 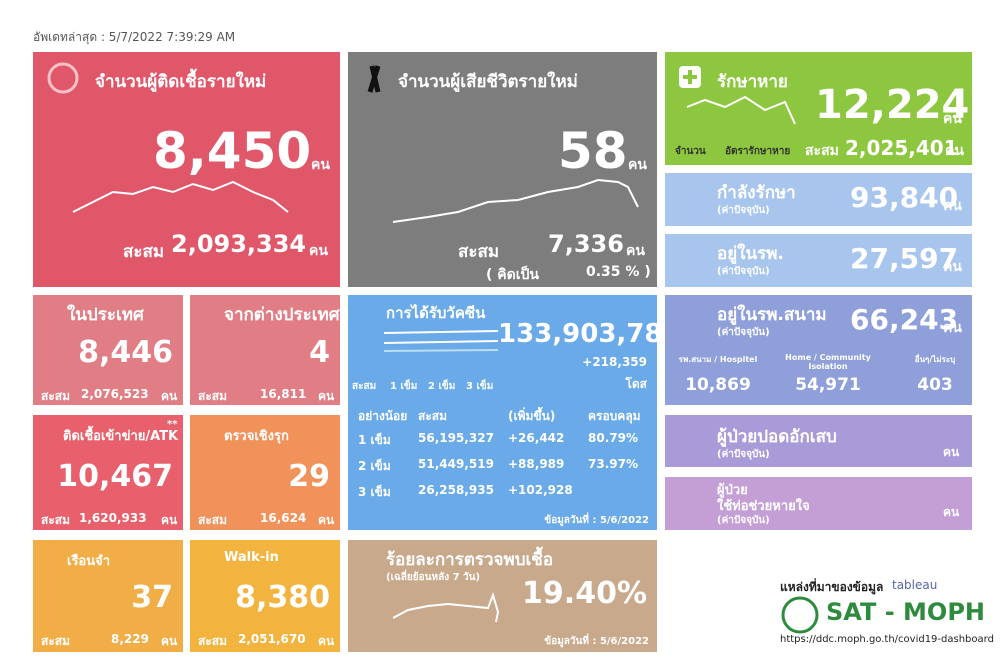 I want to click on source-url: https://ddc.moph.go.th/covid19-dashboard, so click(x=887, y=639).